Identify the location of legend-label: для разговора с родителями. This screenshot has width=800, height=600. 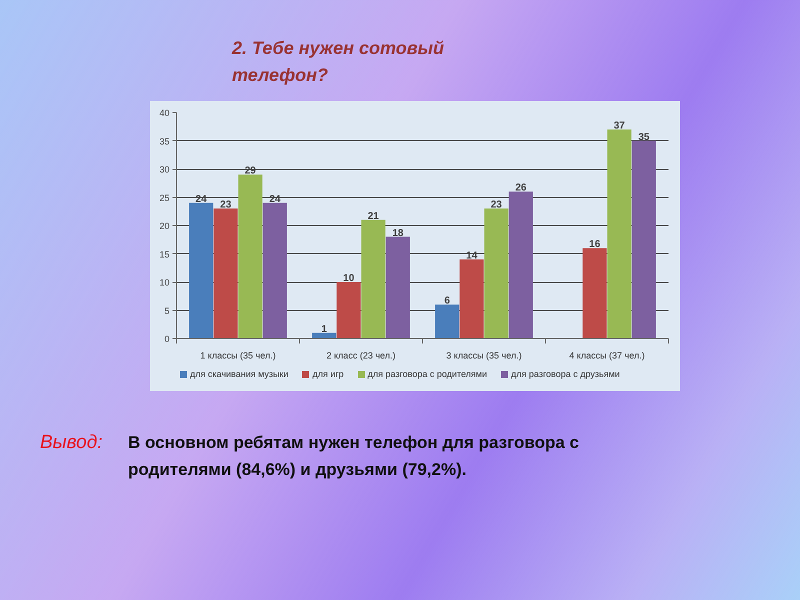
(428, 374).